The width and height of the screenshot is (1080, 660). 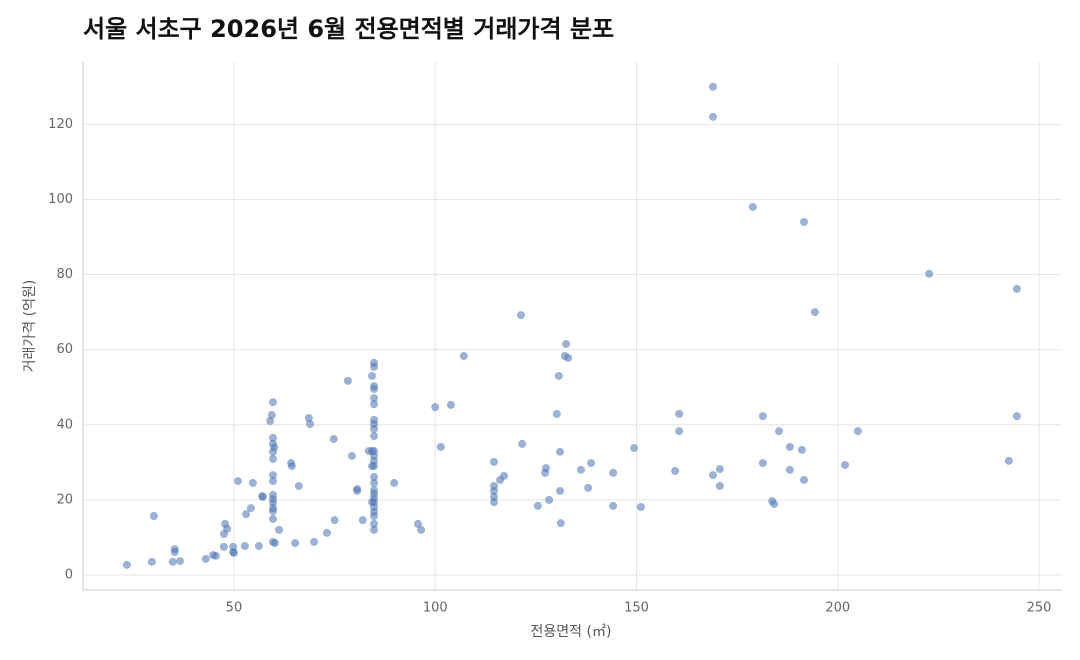 What do you see at coordinates (60, 199) in the screenshot?
I see `y-tick-label: 100` at bounding box center [60, 199].